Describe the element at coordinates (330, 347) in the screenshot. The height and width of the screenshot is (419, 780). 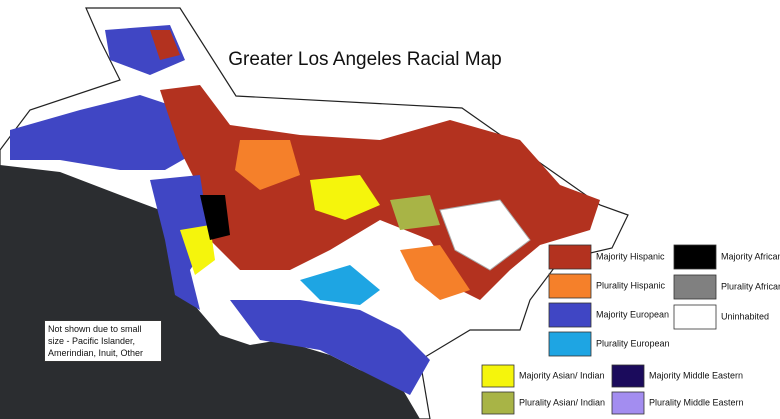
I see `european-south` at that location.